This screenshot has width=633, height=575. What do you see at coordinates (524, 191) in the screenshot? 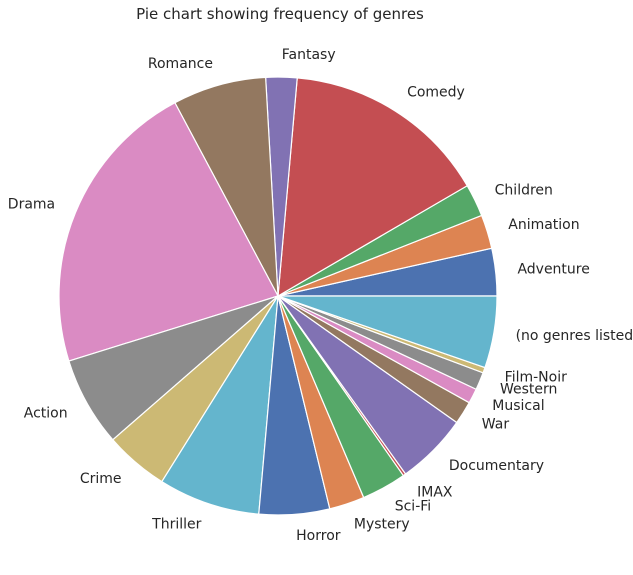
I see `pie-label-children: Children` at bounding box center [524, 191].